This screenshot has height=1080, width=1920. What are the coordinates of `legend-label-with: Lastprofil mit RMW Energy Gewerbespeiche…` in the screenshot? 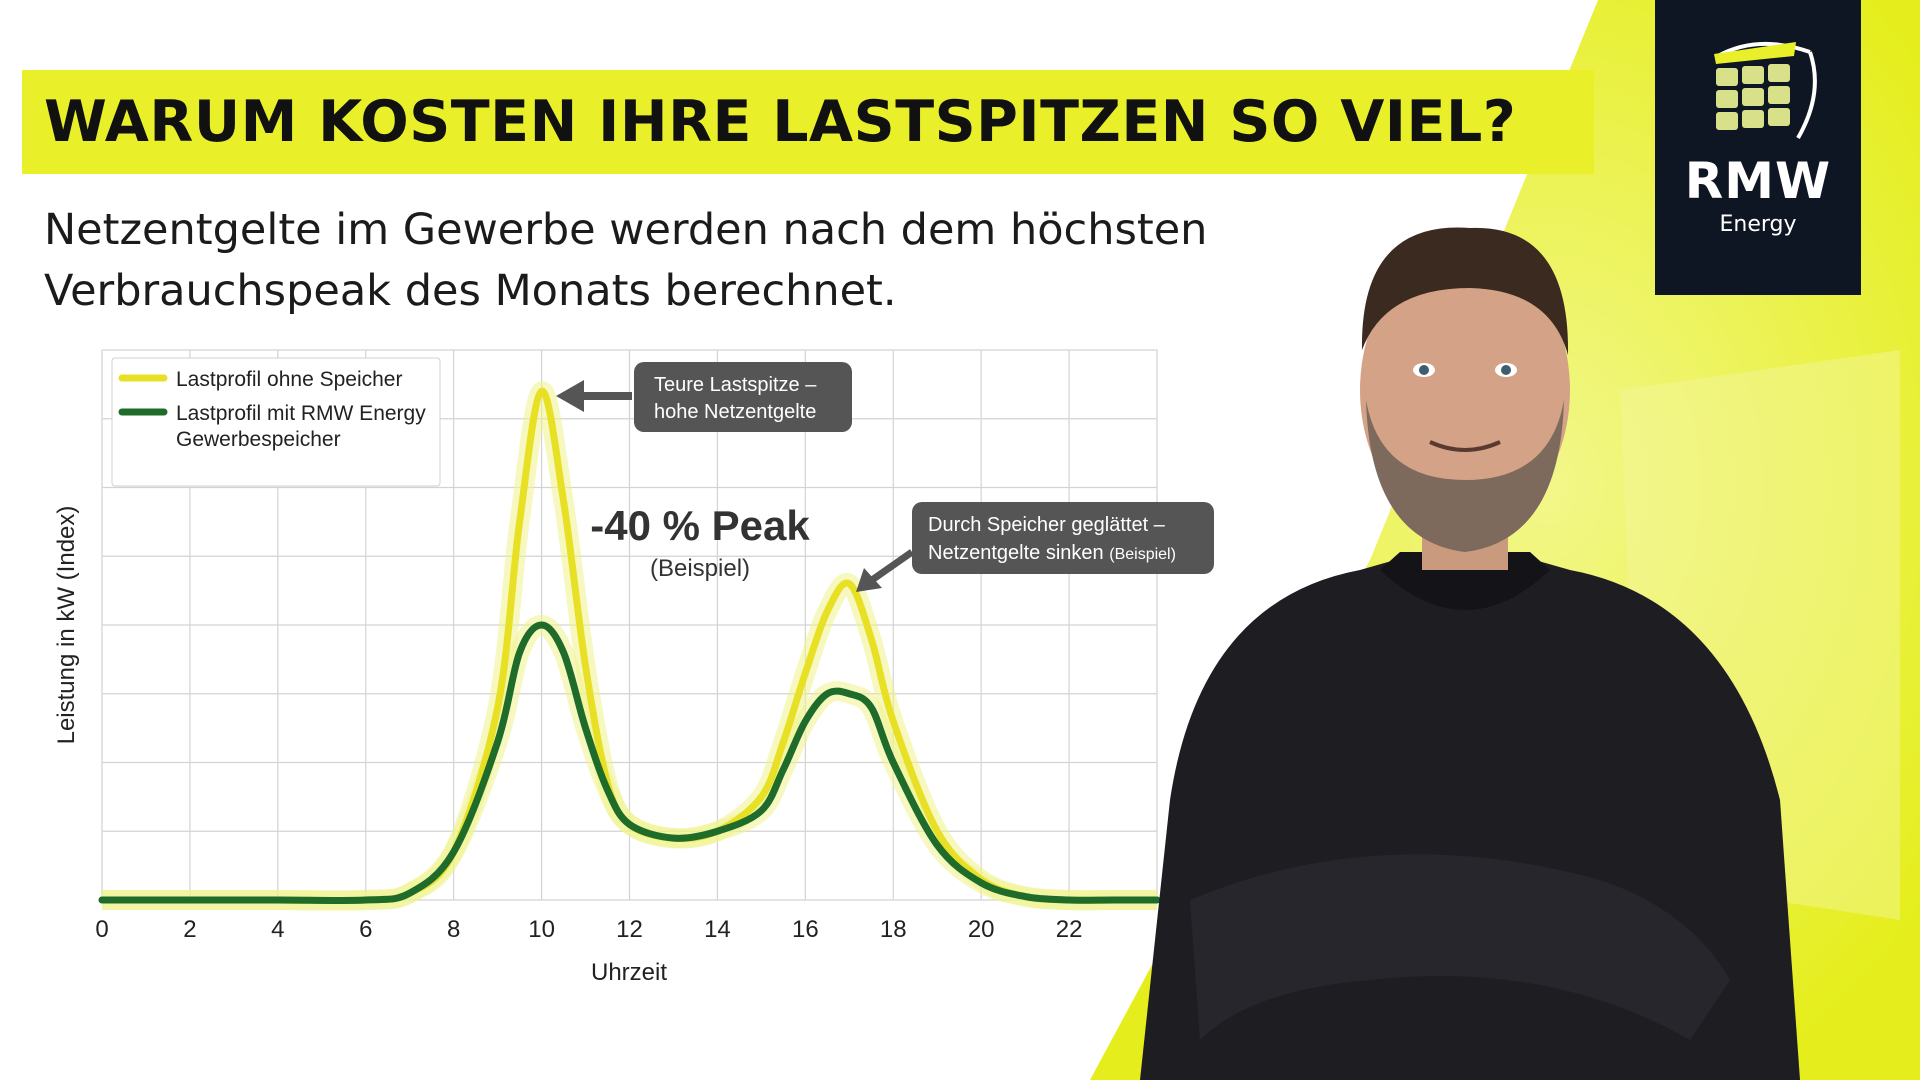 It's located at (304, 426).